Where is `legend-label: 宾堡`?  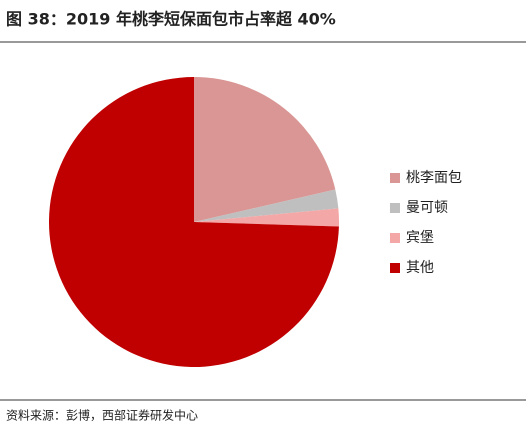
legend-label: 宾堡 is located at coordinates (420, 238).